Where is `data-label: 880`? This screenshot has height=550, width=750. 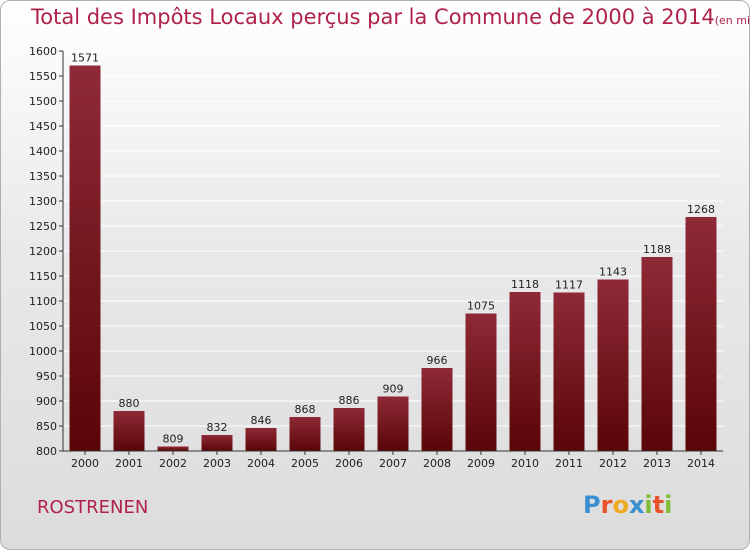
data-label: 880 is located at coordinates (129, 403).